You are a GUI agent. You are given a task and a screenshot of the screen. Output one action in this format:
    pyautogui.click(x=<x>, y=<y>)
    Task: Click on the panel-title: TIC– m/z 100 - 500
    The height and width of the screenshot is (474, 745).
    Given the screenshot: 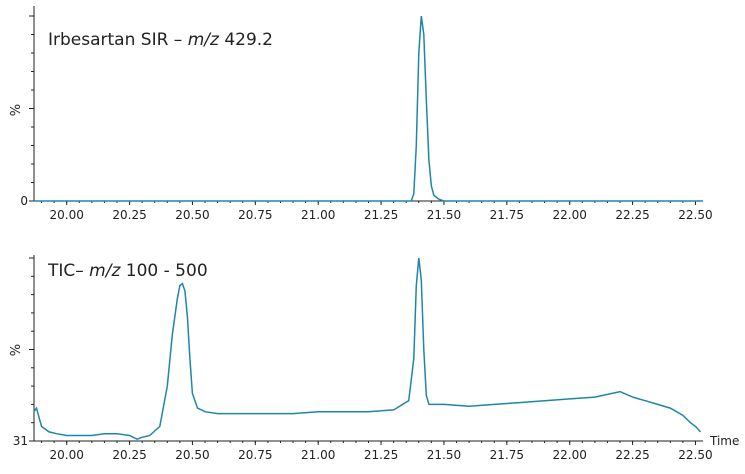 What is the action you would take?
    pyautogui.click(x=127, y=271)
    